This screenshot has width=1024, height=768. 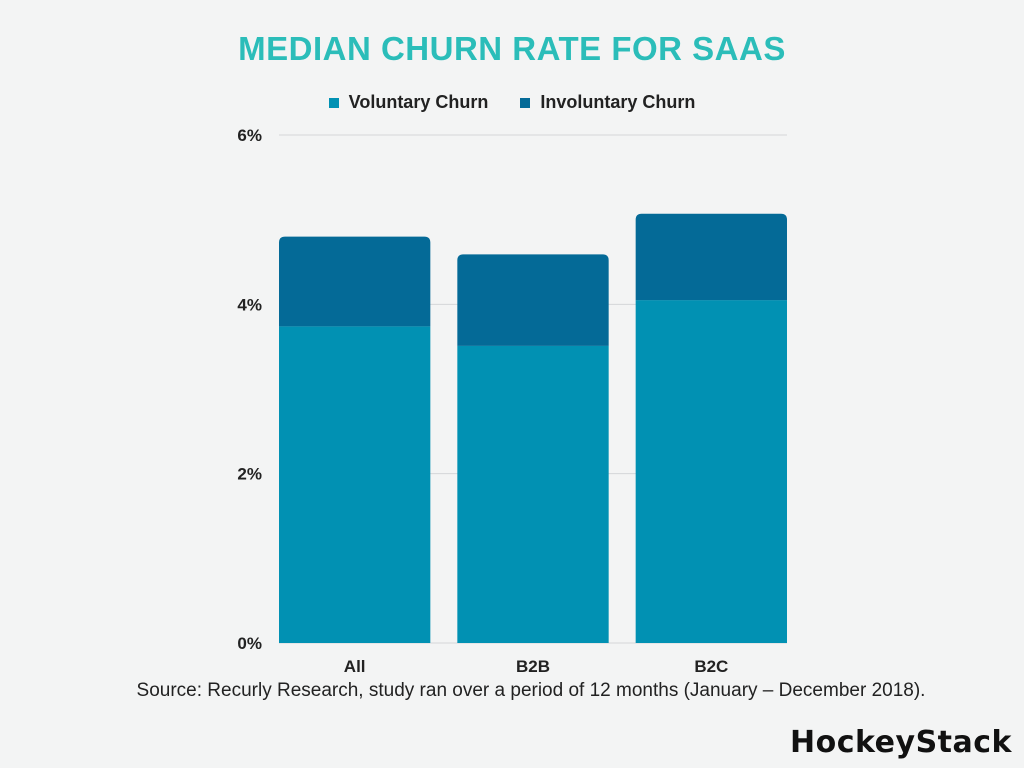 I want to click on legend-swatch-voluntary, so click(x=333, y=102).